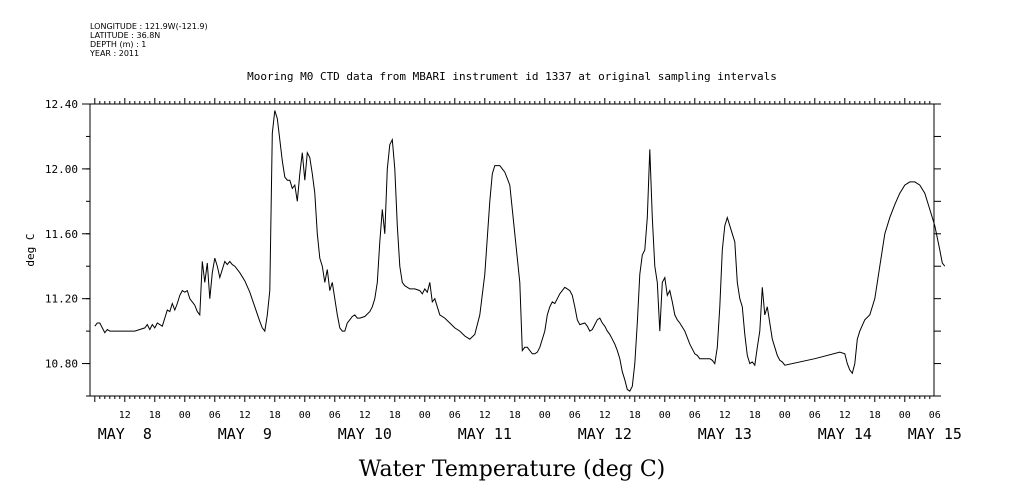  Describe the element at coordinates (61, 299) in the screenshot. I see `y-tick-label: 11.20` at that location.